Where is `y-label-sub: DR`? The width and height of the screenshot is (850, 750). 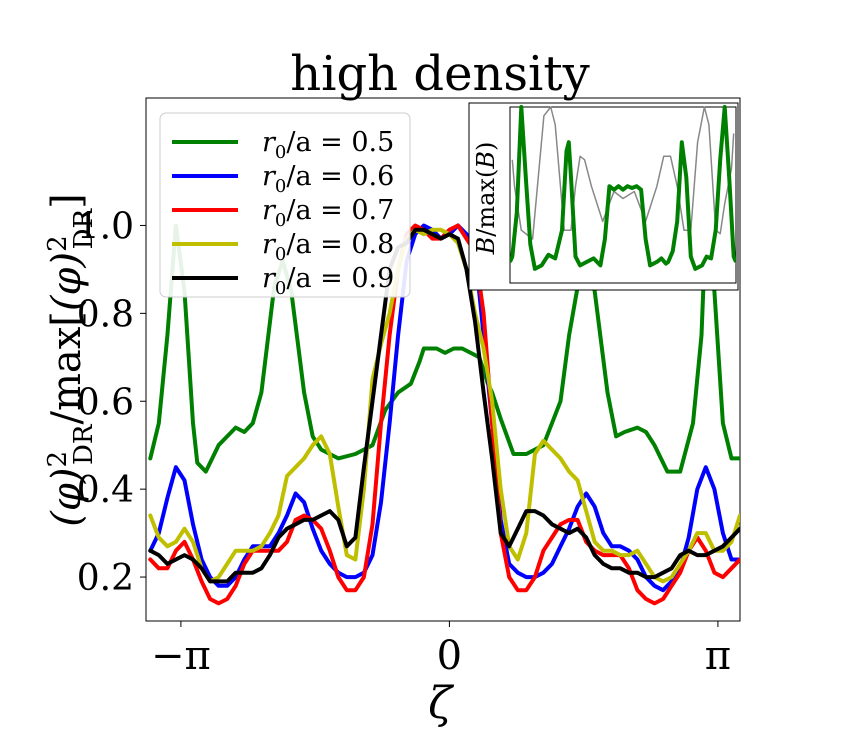
y-label-sub: DR is located at coordinates (84, 444).